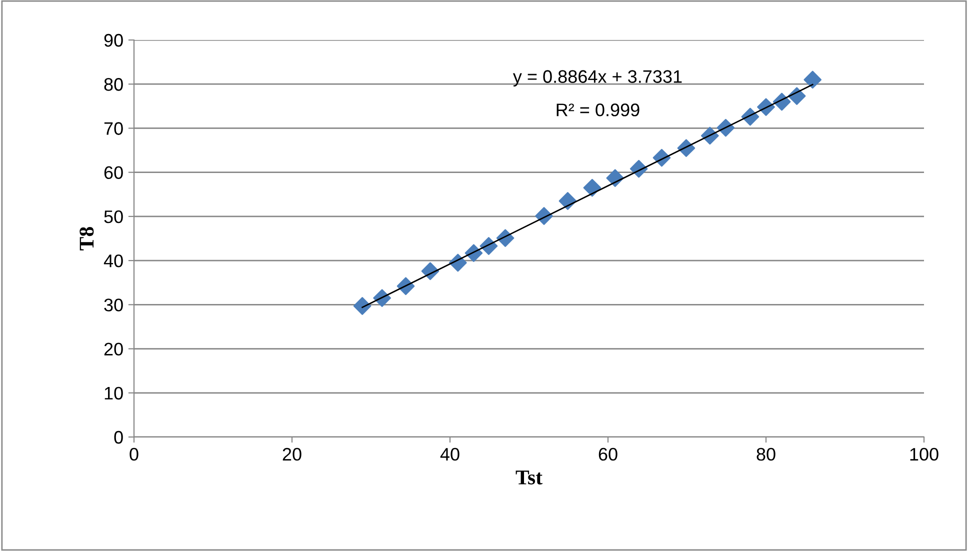 Image resolution: width=968 pixels, height=551 pixels. What do you see at coordinates (113, 261) in the screenshot?
I see `y-tick-label: 40` at bounding box center [113, 261].